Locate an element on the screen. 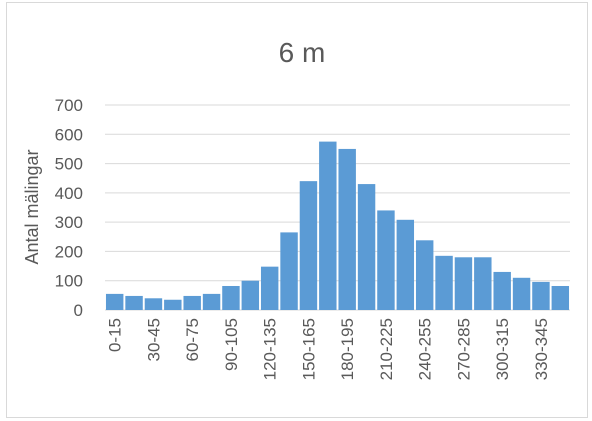  x-tick-label: 180-195 is located at coordinates (347, 349).